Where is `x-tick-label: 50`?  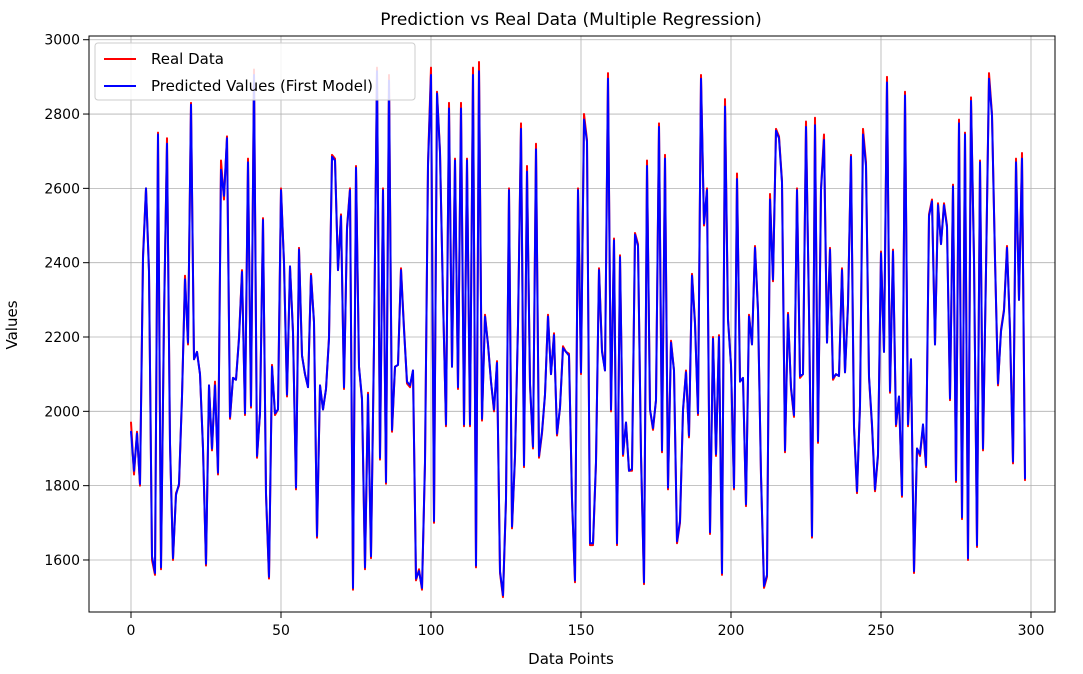
x-tick-label: 50 is located at coordinates (281, 631).